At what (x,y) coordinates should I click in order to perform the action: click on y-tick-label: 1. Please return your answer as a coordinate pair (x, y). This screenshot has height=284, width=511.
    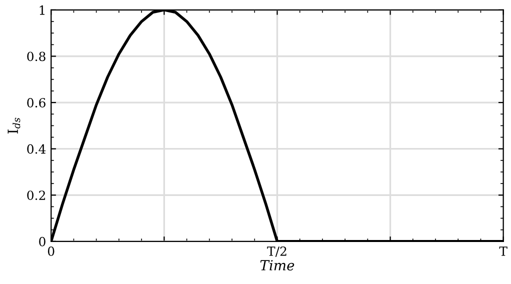
    Looking at the image, I should click on (42, 10).